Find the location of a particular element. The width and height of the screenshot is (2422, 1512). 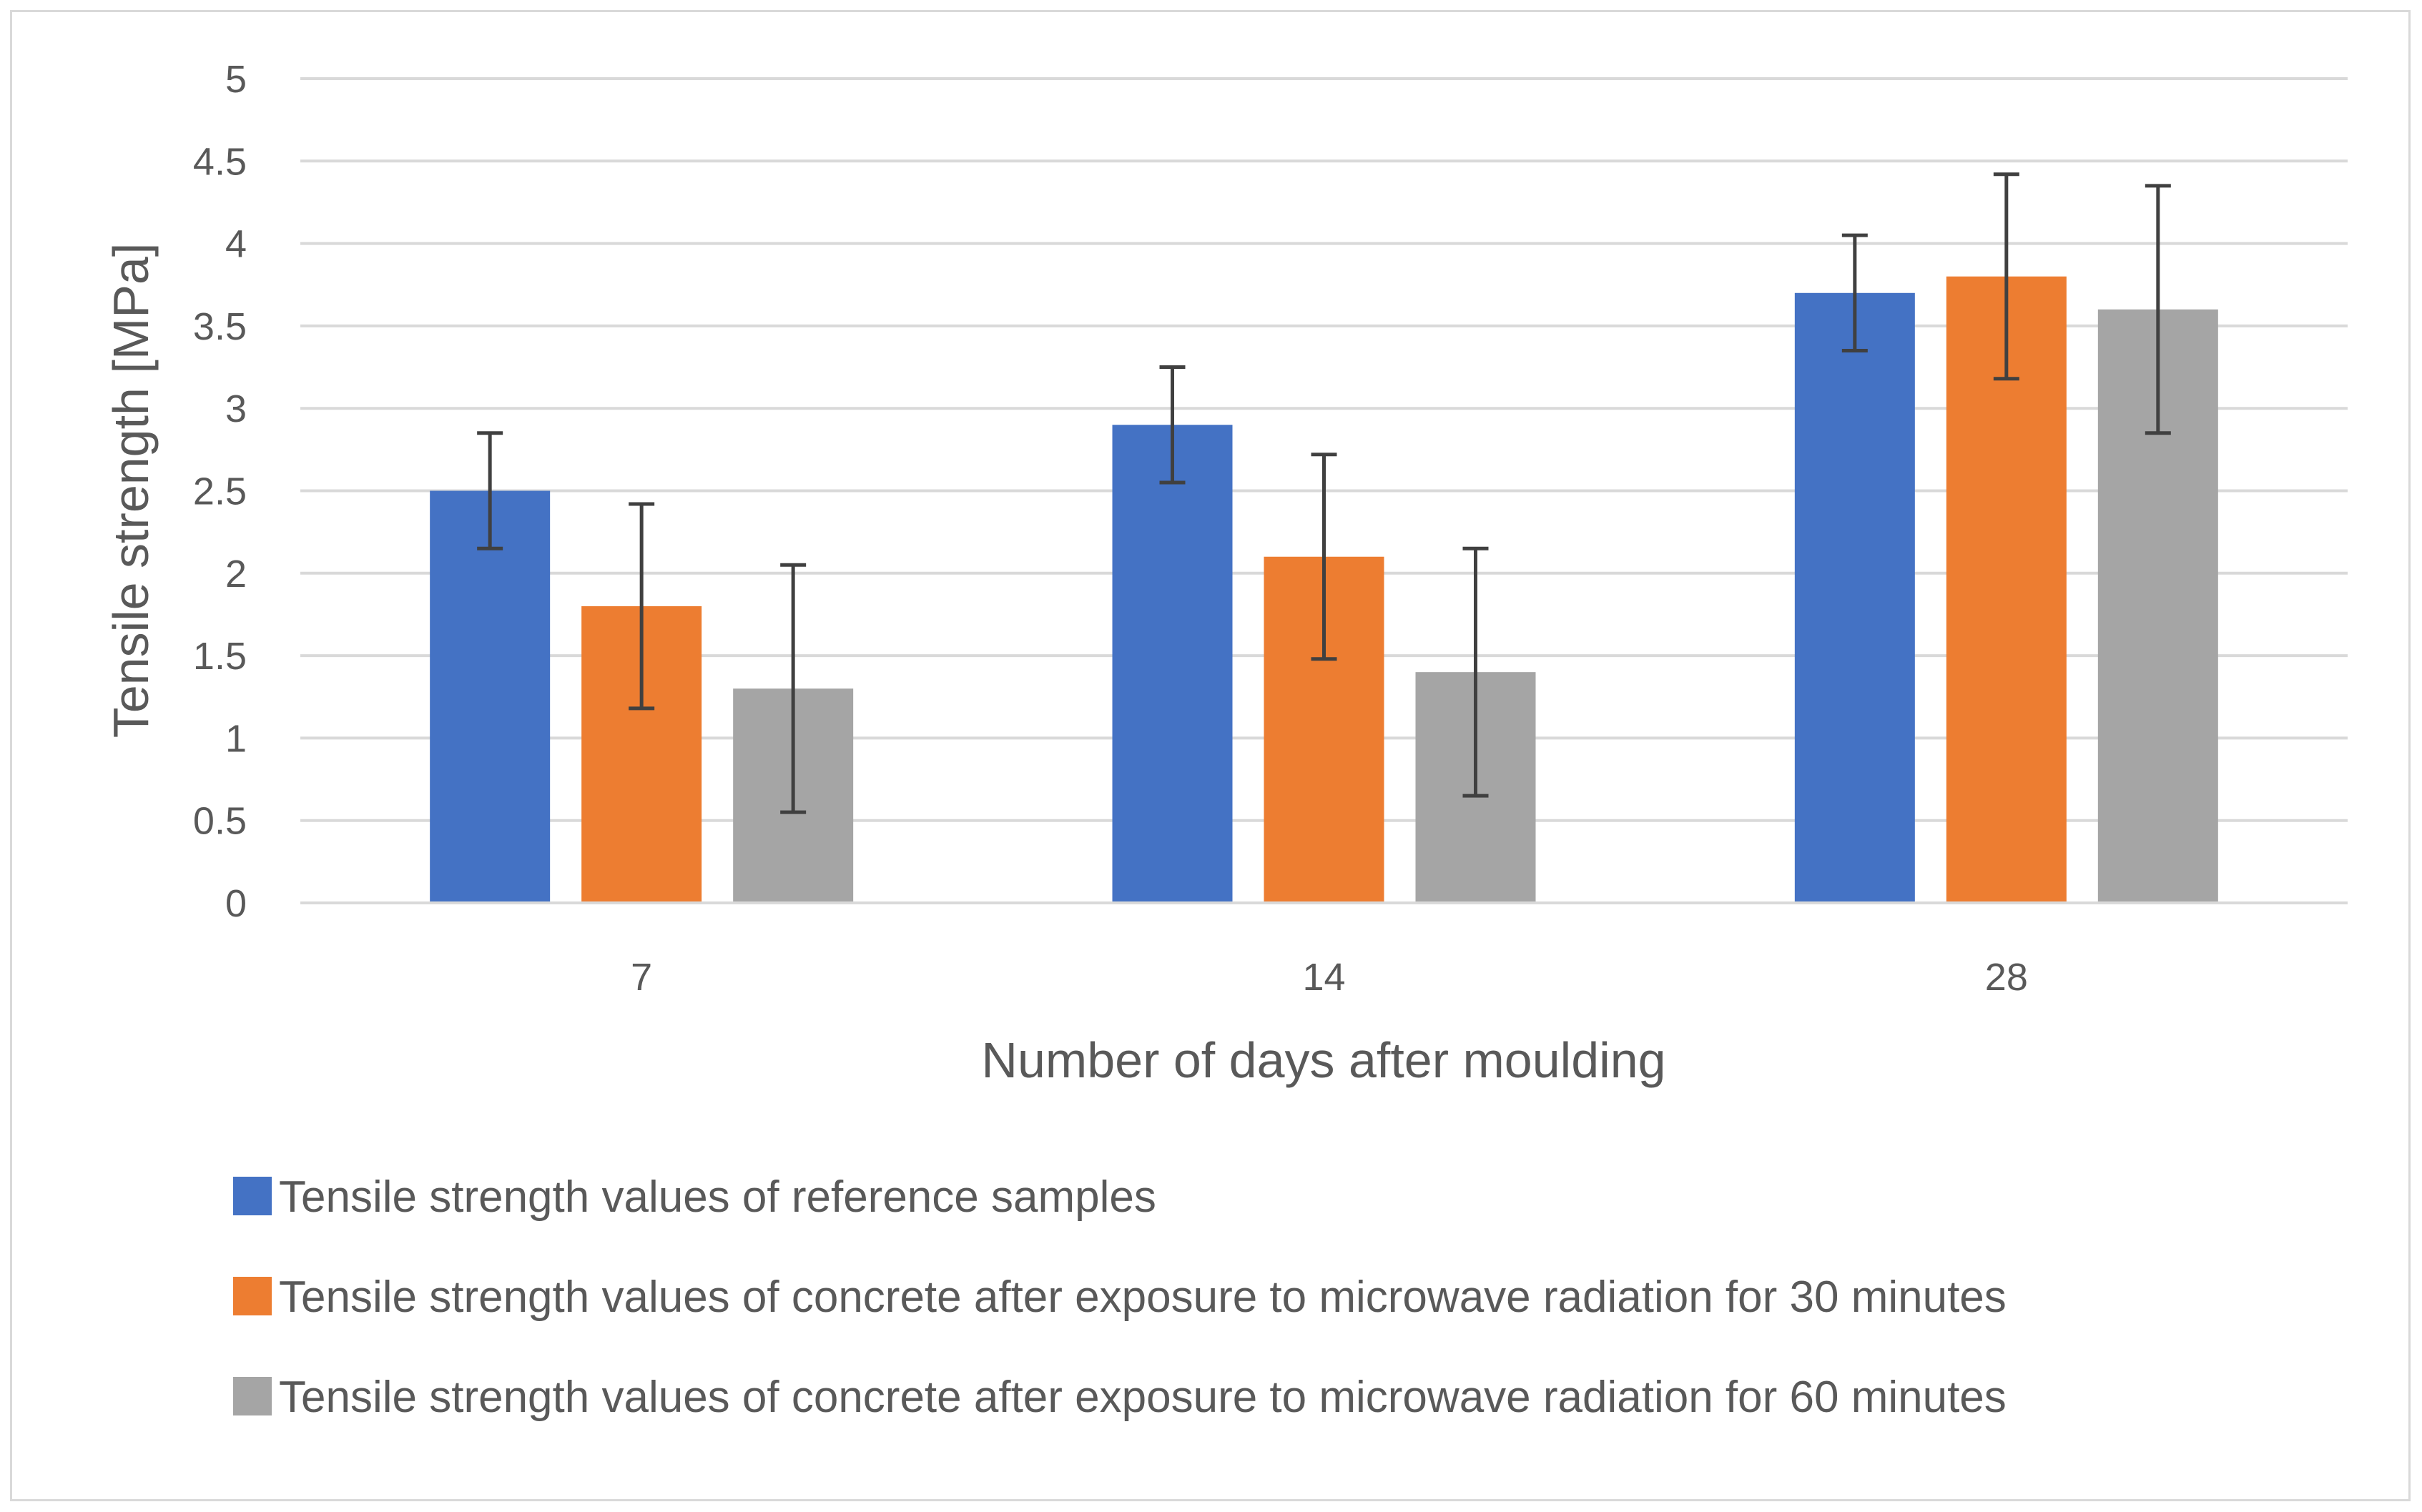

y-tick-label: 5 is located at coordinates (236, 79).